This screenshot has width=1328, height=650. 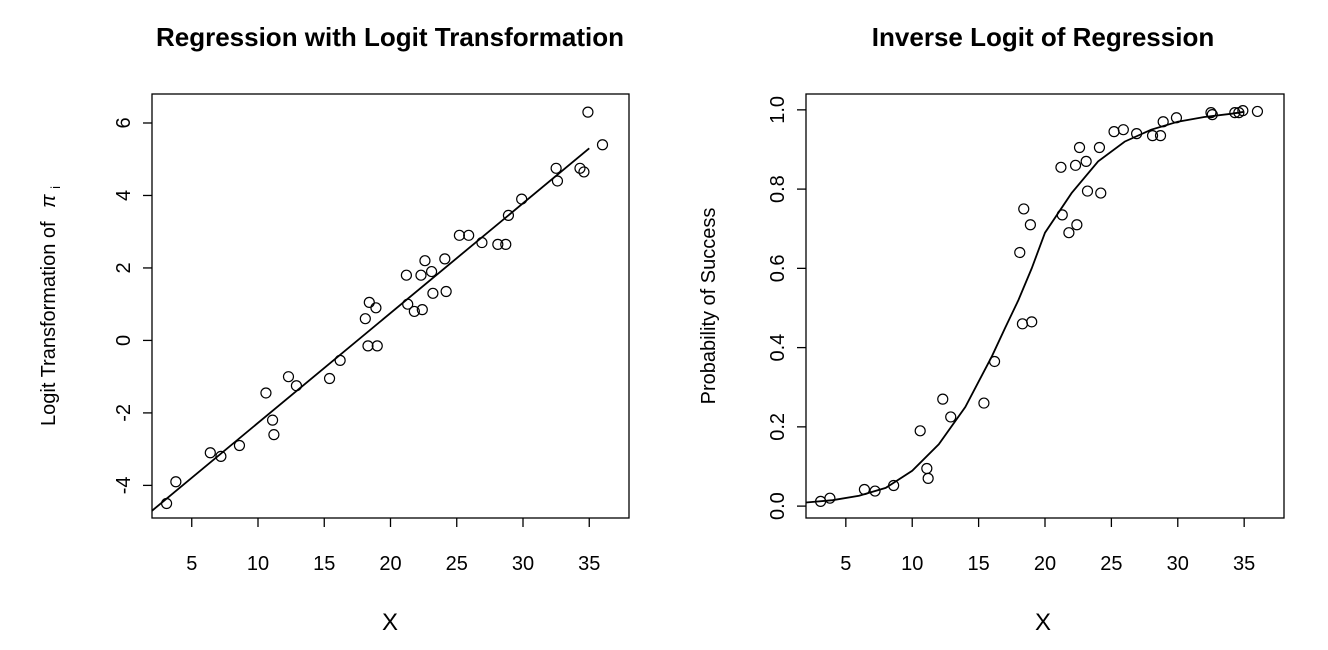 I want to click on y-tick-label: 0.0, so click(x=778, y=506).